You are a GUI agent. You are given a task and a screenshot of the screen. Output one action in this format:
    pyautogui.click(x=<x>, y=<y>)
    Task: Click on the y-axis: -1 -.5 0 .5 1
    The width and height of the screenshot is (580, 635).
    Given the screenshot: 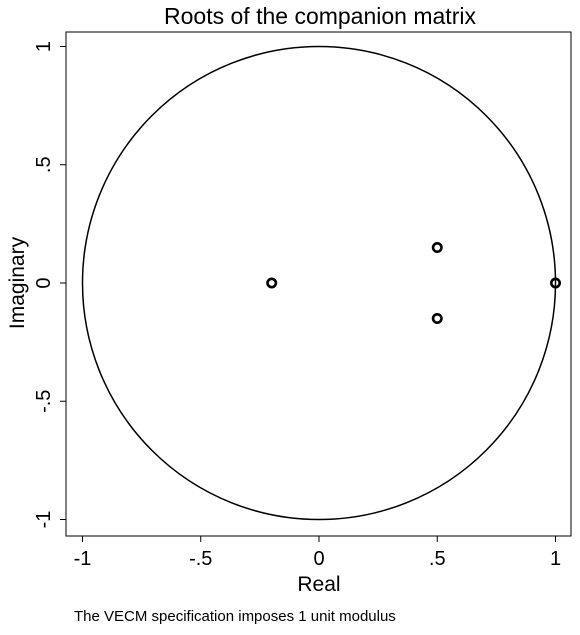 What is the action you would take?
    pyautogui.click(x=49, y=284)
    